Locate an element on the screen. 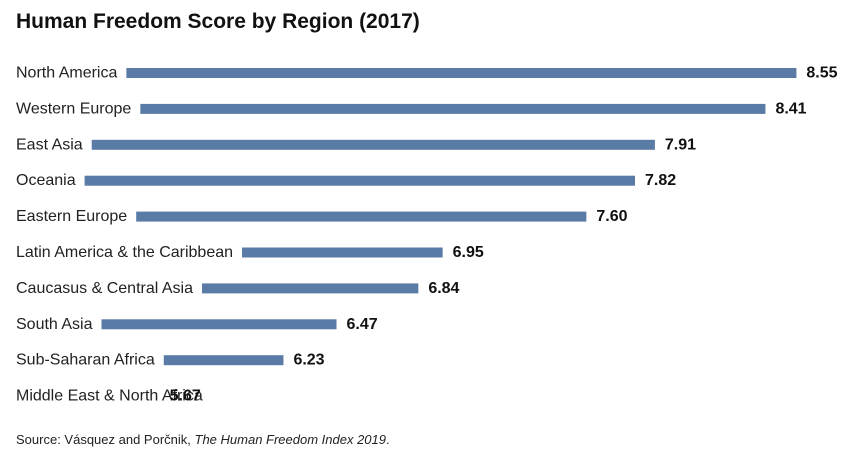 The width and height of the screenshot is (868, 464). value-label: 5.67 is located at coordinates (185, 396).